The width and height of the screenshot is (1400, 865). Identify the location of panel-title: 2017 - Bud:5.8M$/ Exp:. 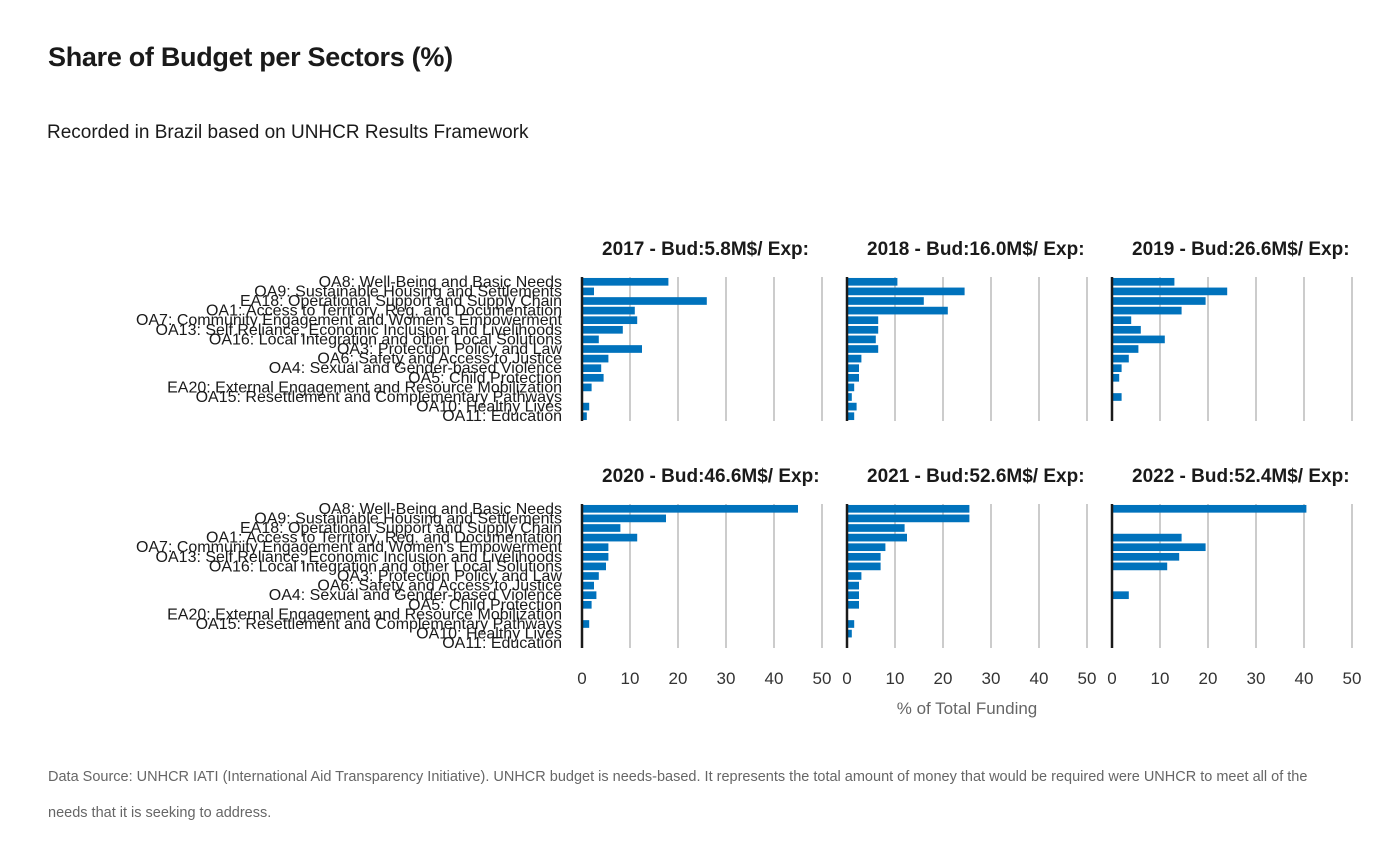
(705, 249).